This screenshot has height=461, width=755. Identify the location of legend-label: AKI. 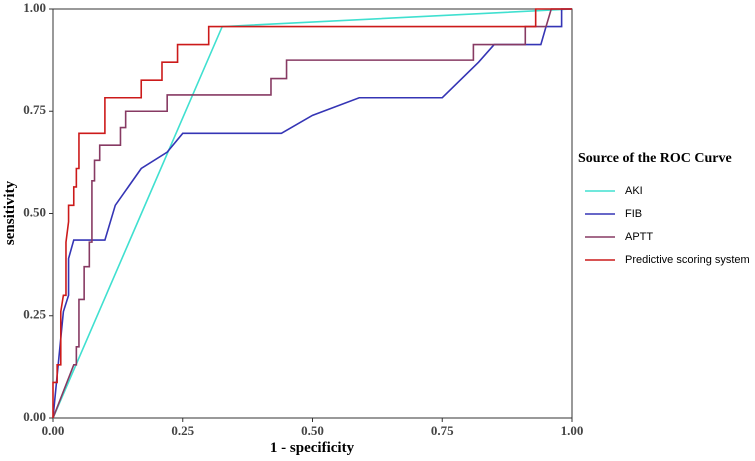
(634, 191).